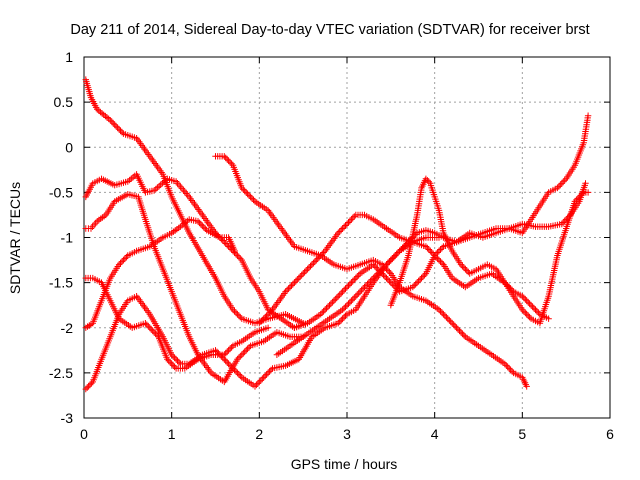 The image size is (640, 480). I want to click on x-tick-label: 3, so click(347, 434).